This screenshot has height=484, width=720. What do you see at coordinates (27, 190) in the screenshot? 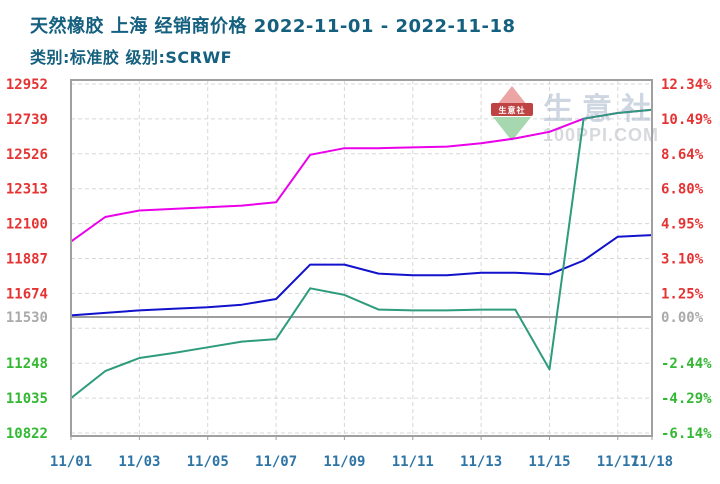
I see `y-left-tick-label: 12313` at bounding box center [27, 190].